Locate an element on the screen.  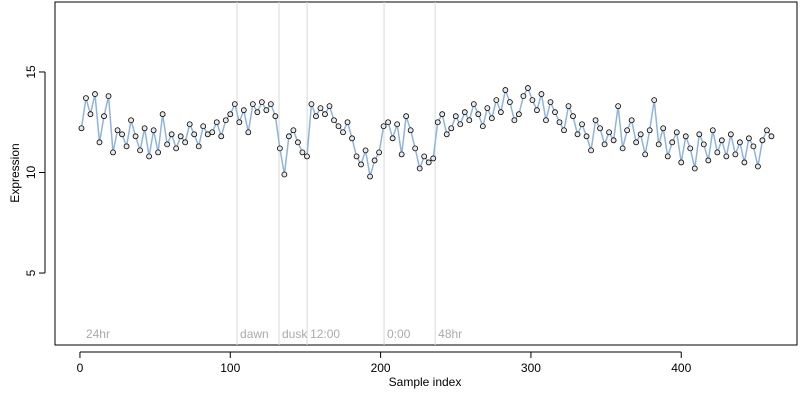
y-tick-label: 15 is located at coordinates (31, 72).